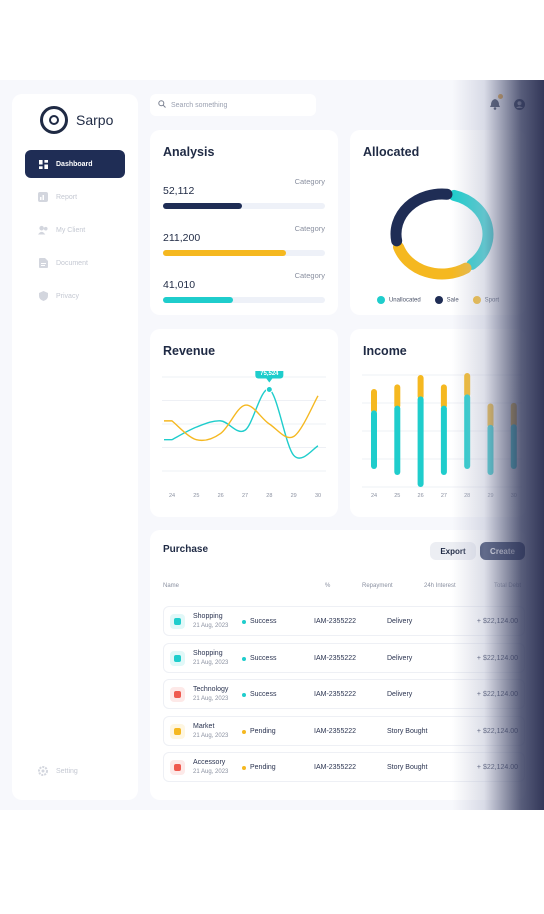 Image resolution: width=544 pixels, height=914 pixels. I want to click on sidebar-item-label: Dashboard, so click(74, 164).